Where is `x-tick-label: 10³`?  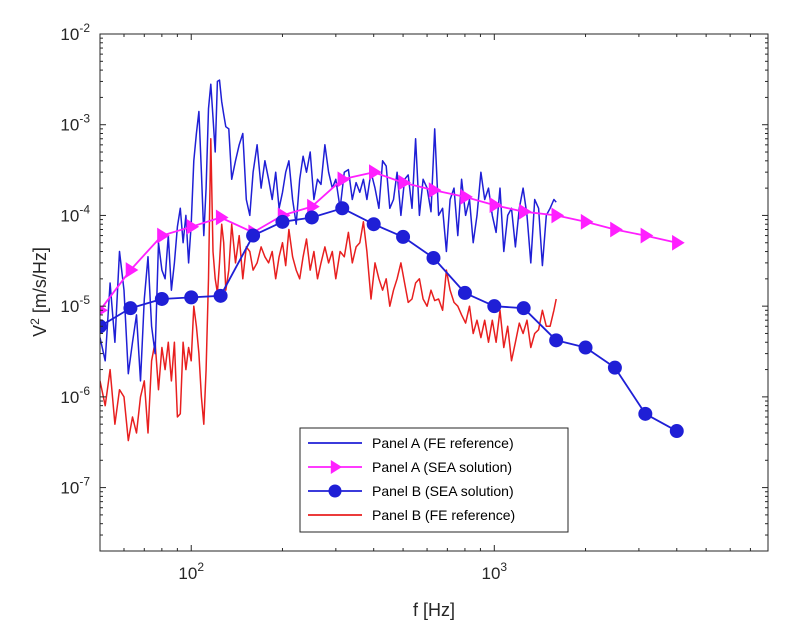 x-tick-label: 10³ is located at coordinates (494, 571).